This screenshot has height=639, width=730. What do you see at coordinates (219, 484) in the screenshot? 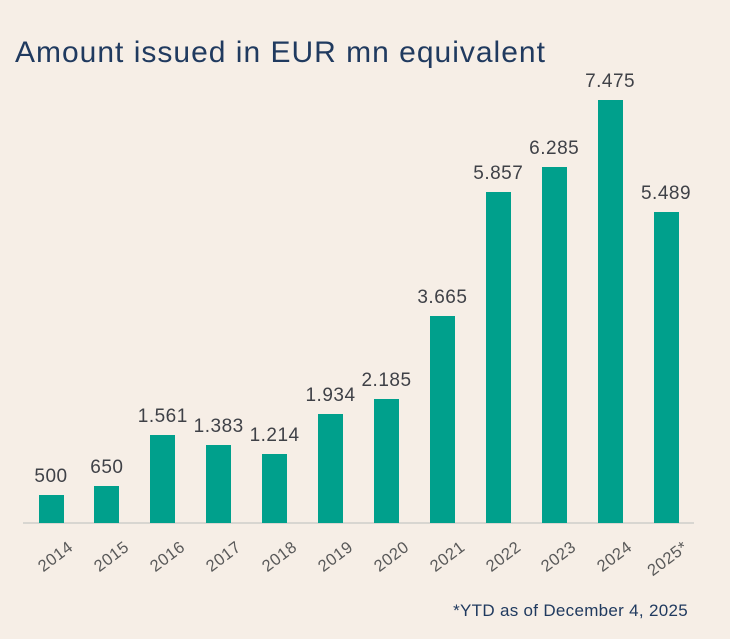
I see `bar-2017` at bounding box center [219, 484].